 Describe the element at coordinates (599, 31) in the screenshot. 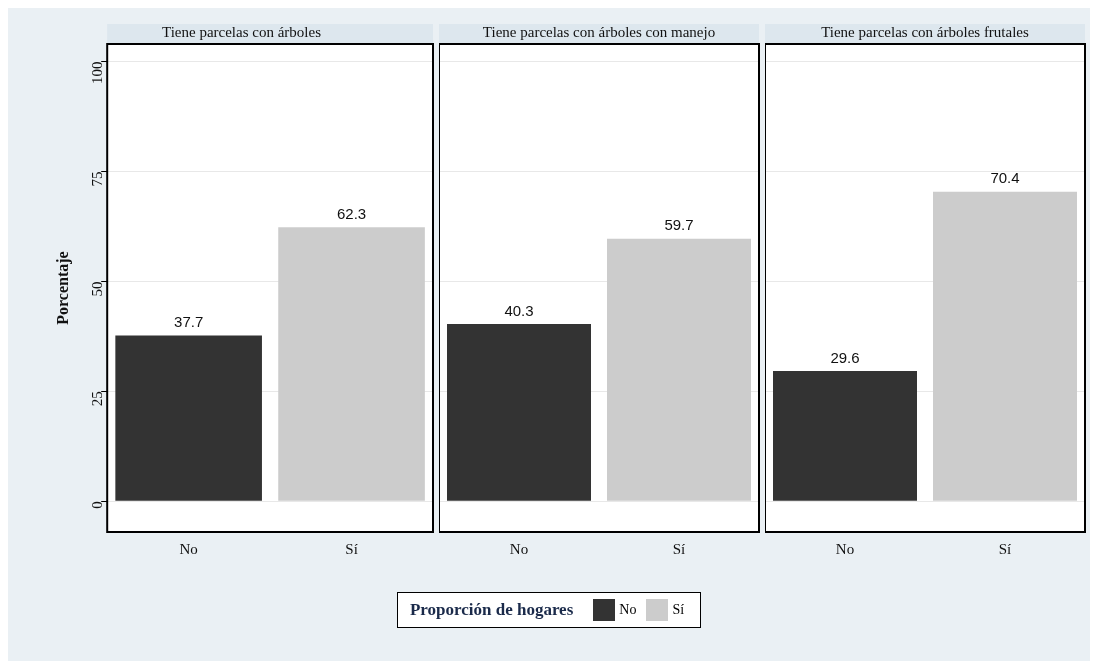

I see `chart-title: Tiene parcelas con árboles con manejo` at that location.